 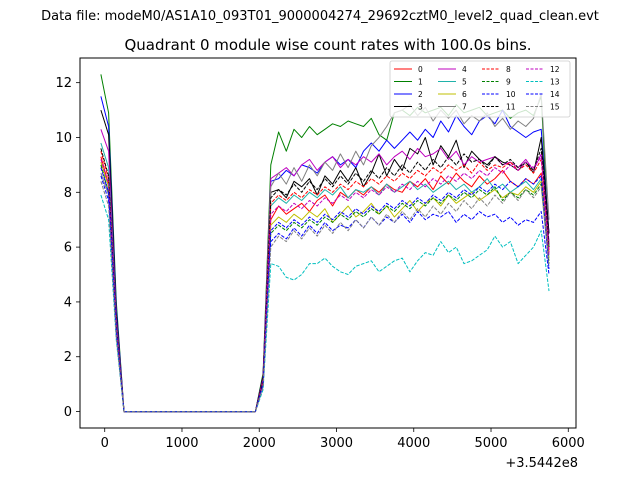 I want to click on y-tick-label-2: 2, so click(x=68, y=357).